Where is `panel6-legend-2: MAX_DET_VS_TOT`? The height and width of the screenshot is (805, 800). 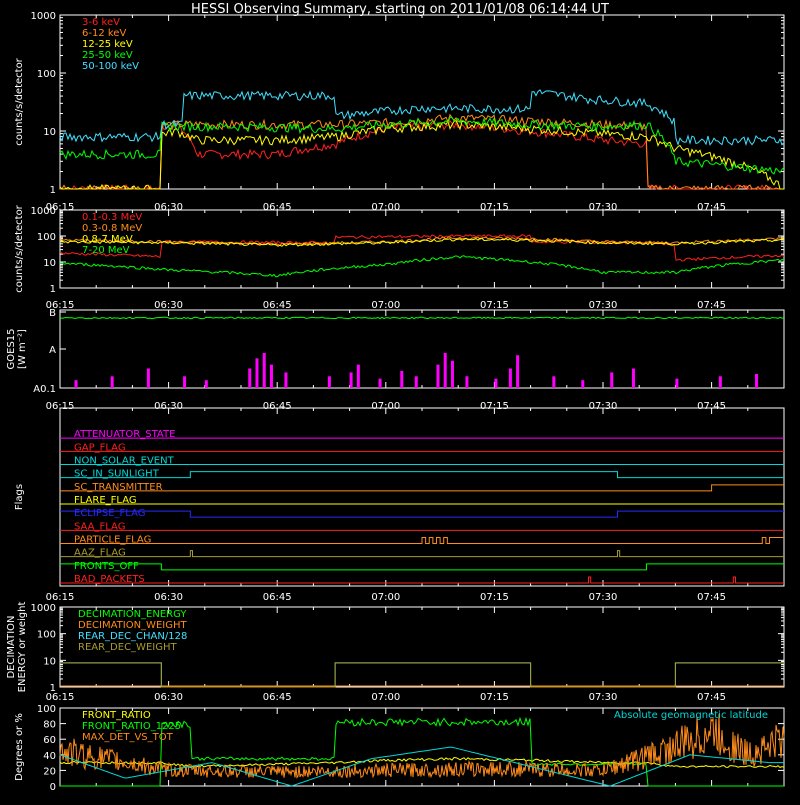
panel6-legend-2: MAX_DET_VS_TOT is located at coordinates (128, 737).